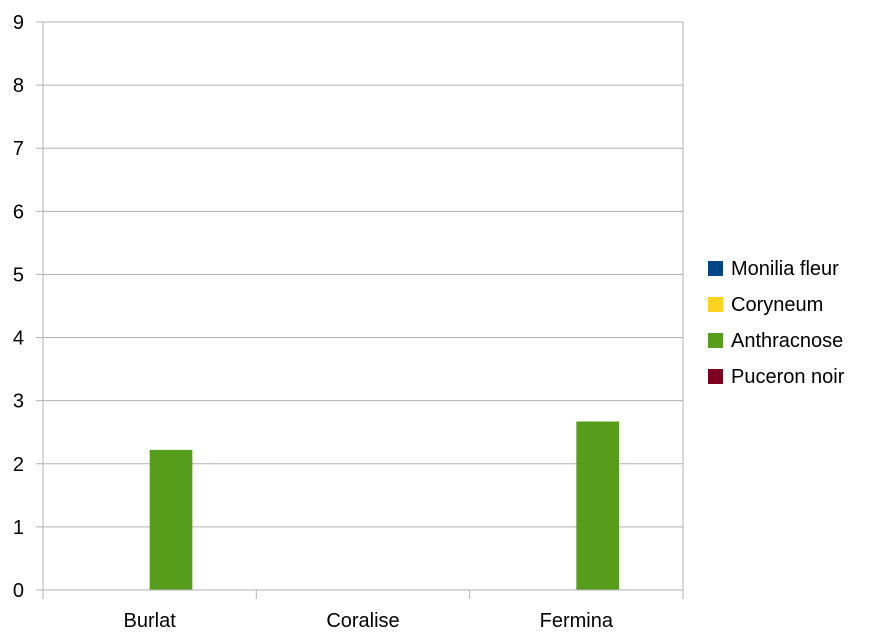 This screenshot has height=636, width=877. Describe the element at coordinates (777, 305) in the screenshot. I see `legend-label: Coryneum` at that location.